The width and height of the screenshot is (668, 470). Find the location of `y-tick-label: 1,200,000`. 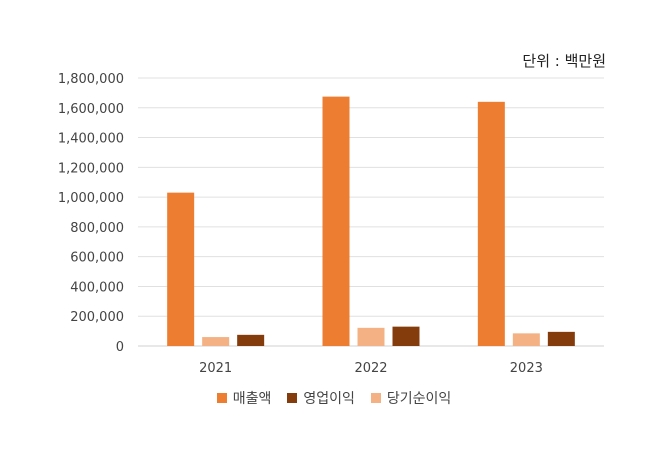

y-tick-label: 1,200,000 is located at coordinates (91, 168).